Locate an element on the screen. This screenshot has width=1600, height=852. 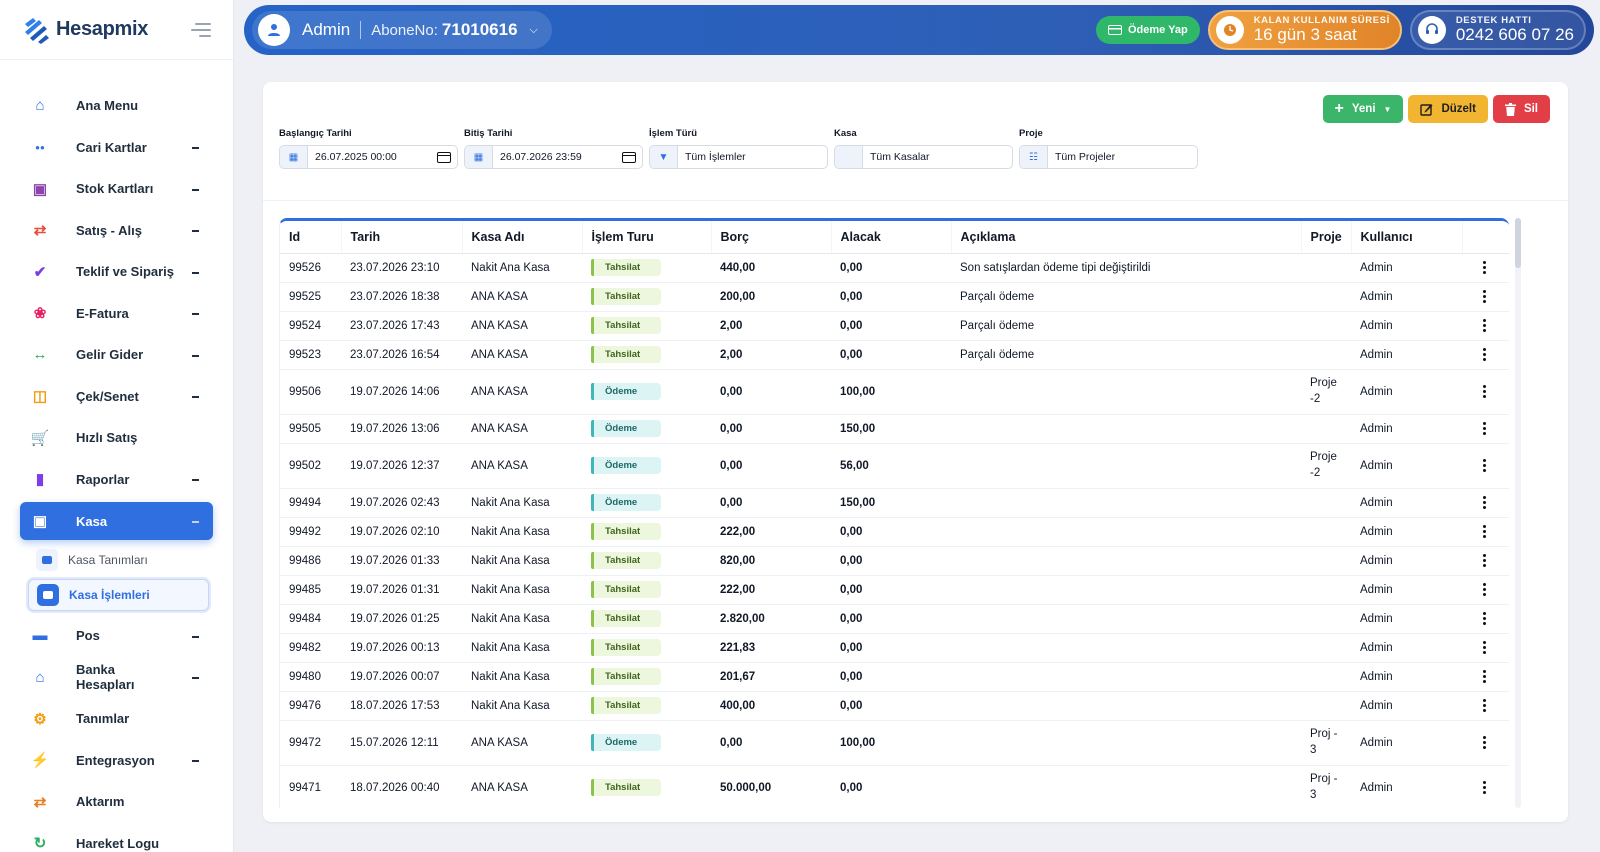
new-button: + Yeni ▼ is located at coordinates (1363, 109).